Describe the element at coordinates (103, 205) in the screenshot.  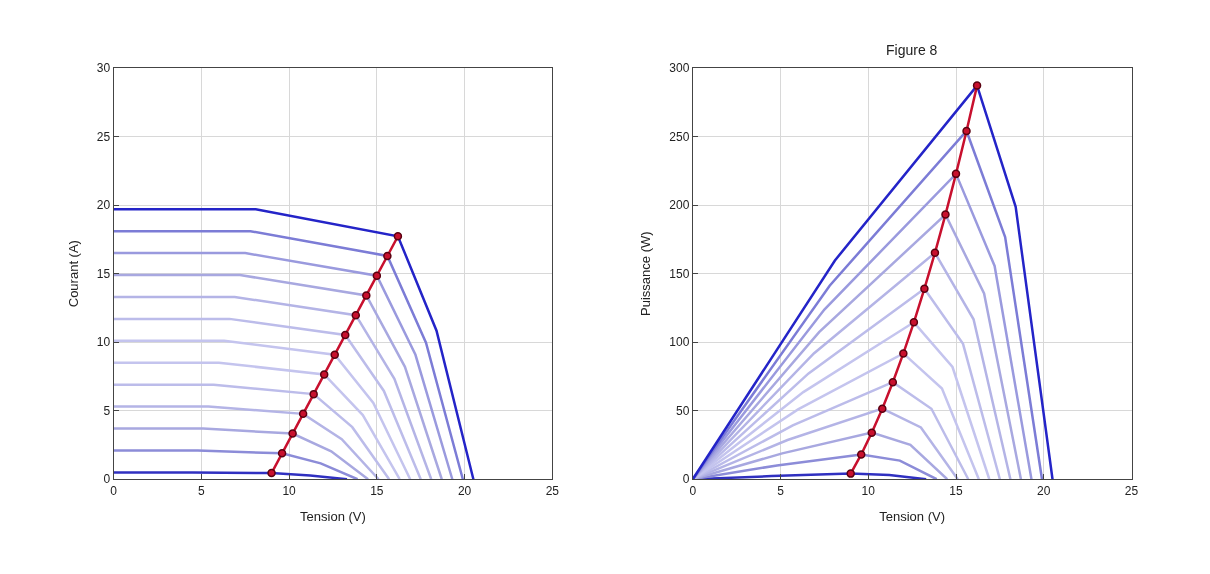
I see `y-tick-label: 20` at that location.